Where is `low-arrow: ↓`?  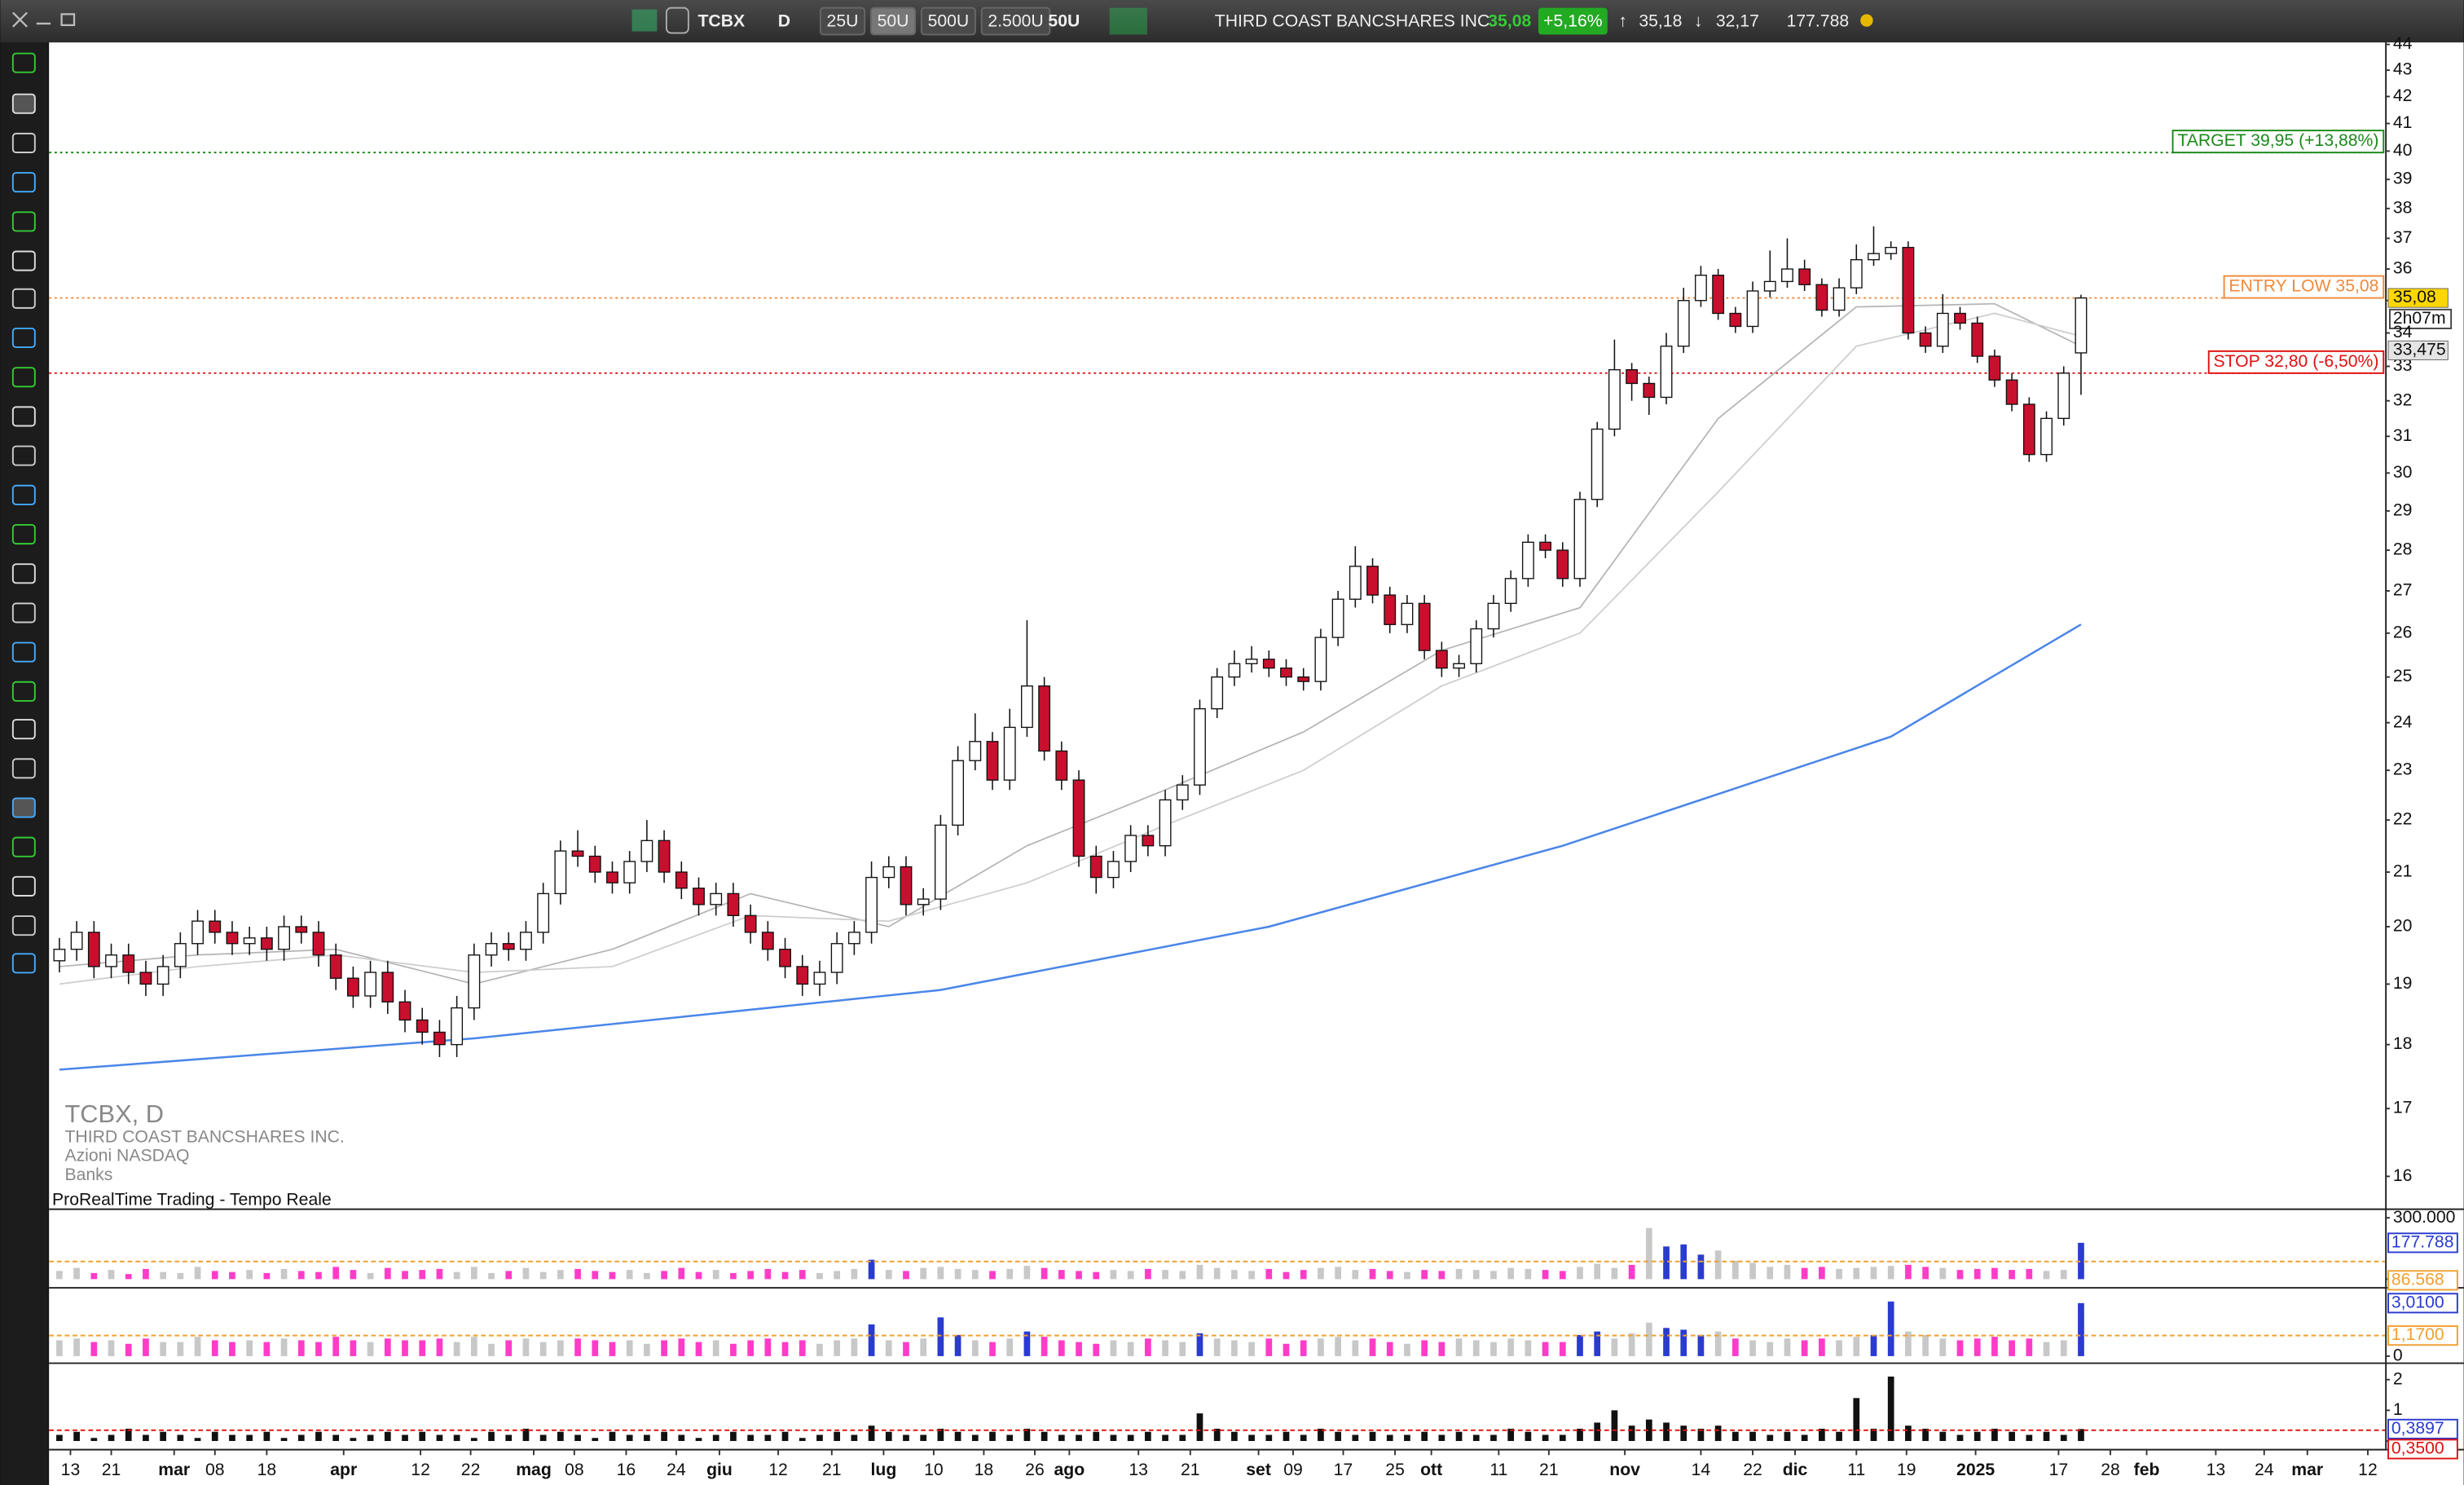 low-arrow: ↓ is located at coordinates (1698, 21).